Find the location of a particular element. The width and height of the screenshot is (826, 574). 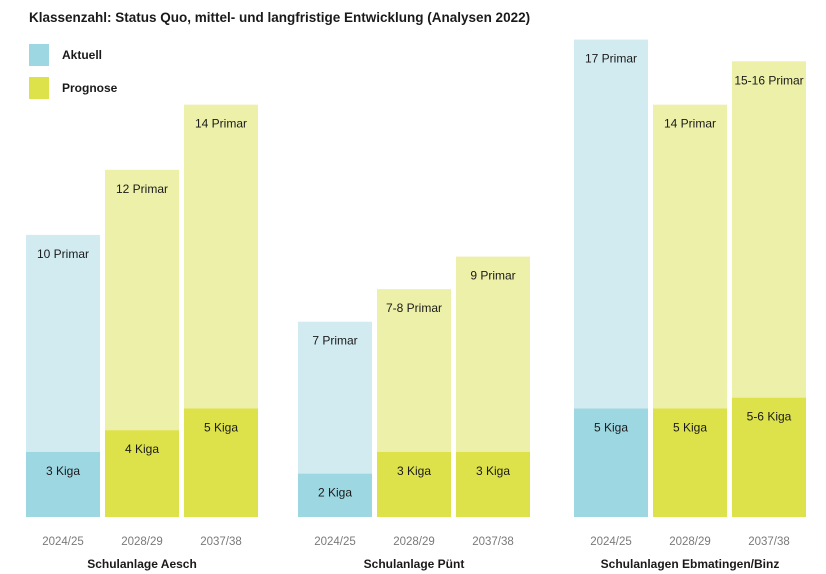

data-label-primar: 12 Primar is located at coordinates (142, 189).